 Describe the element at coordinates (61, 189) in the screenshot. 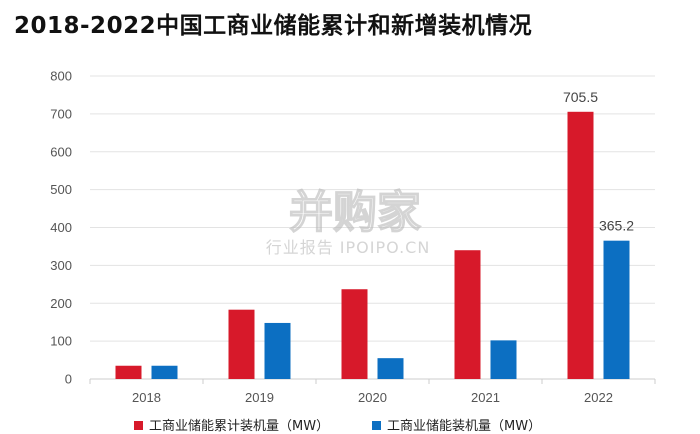

I see `y-tick-label: 500` at that location.